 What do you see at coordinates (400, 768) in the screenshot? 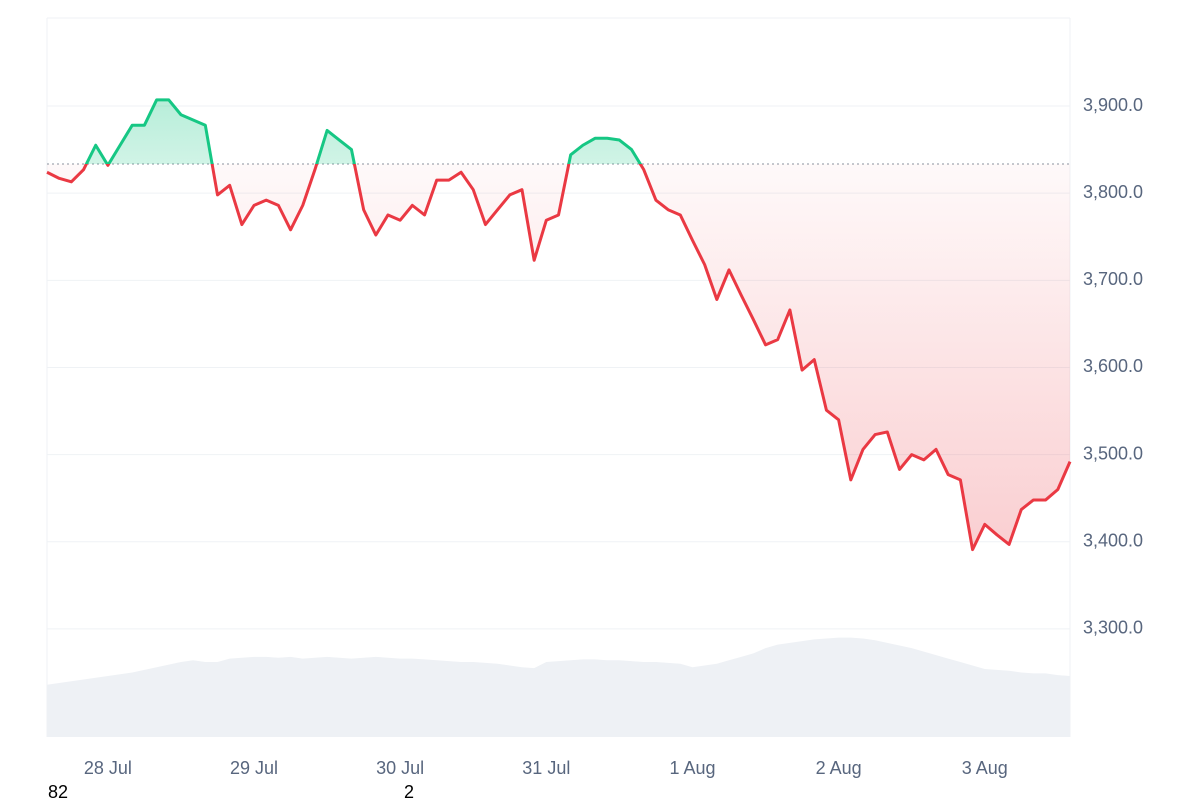
I see `x-tick-label: 30 Jul` at bounding box center [400, 768].